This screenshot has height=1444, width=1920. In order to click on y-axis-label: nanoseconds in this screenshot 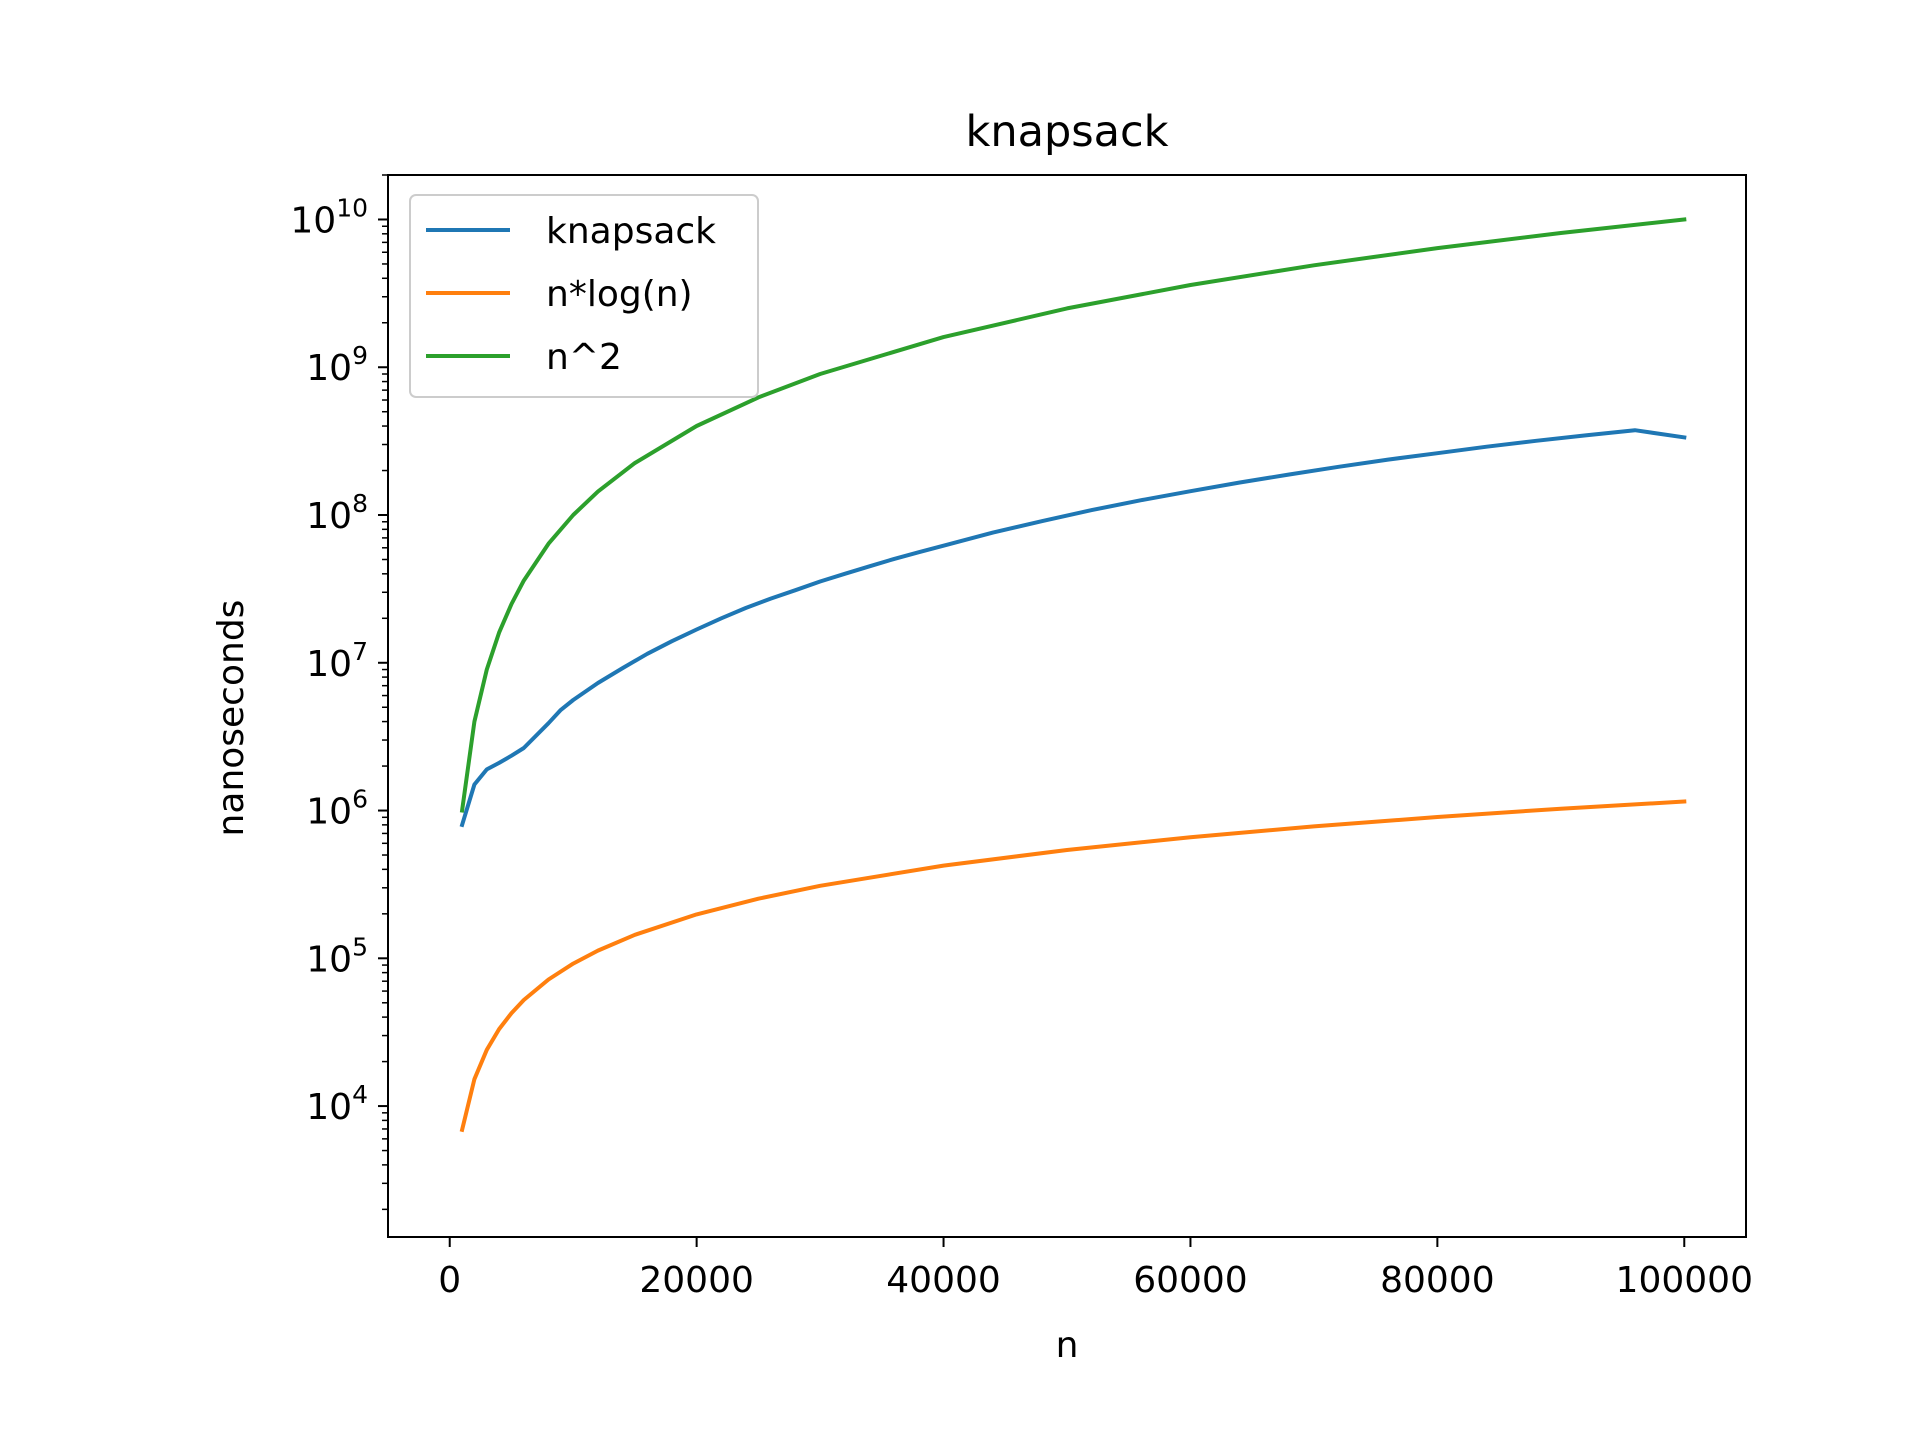, I will do `click(231, 718)`.